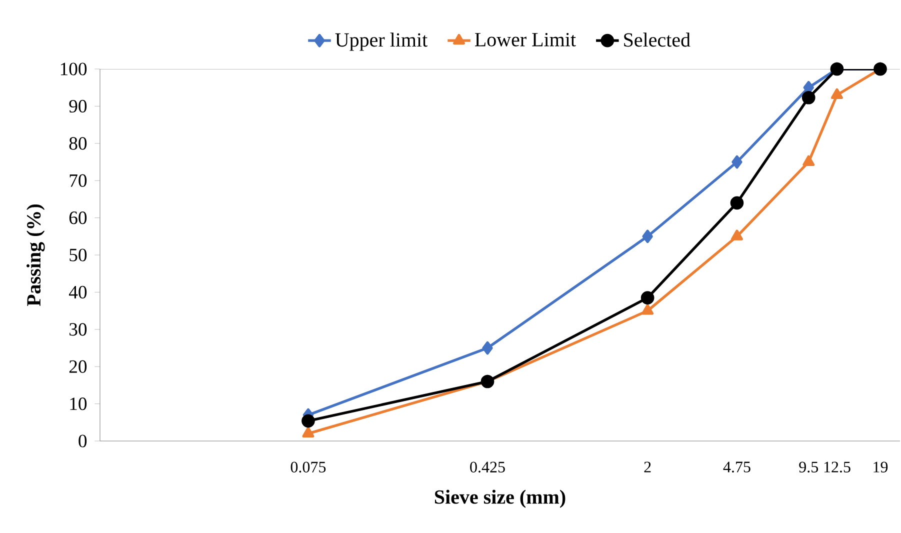  What do you see at coordinates (82, 441) in the screenshot?
I see `y-tick-label: 0` at bounding box center [82, 441].